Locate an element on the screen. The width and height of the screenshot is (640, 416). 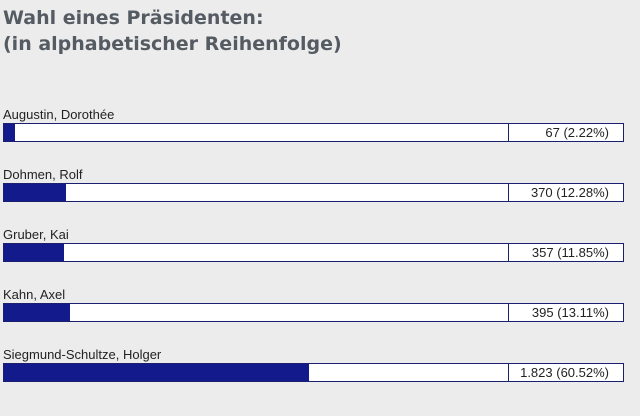
candidate-row: Kahn, Axel 395 (13.11%) is located at coordinates (313, 307).